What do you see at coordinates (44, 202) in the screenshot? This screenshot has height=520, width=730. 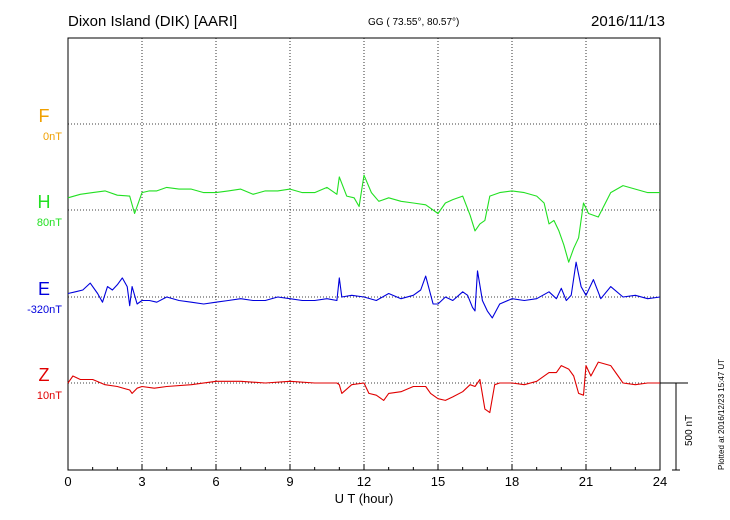 I see `series-name-h: H` at bounding box center [44, 202].